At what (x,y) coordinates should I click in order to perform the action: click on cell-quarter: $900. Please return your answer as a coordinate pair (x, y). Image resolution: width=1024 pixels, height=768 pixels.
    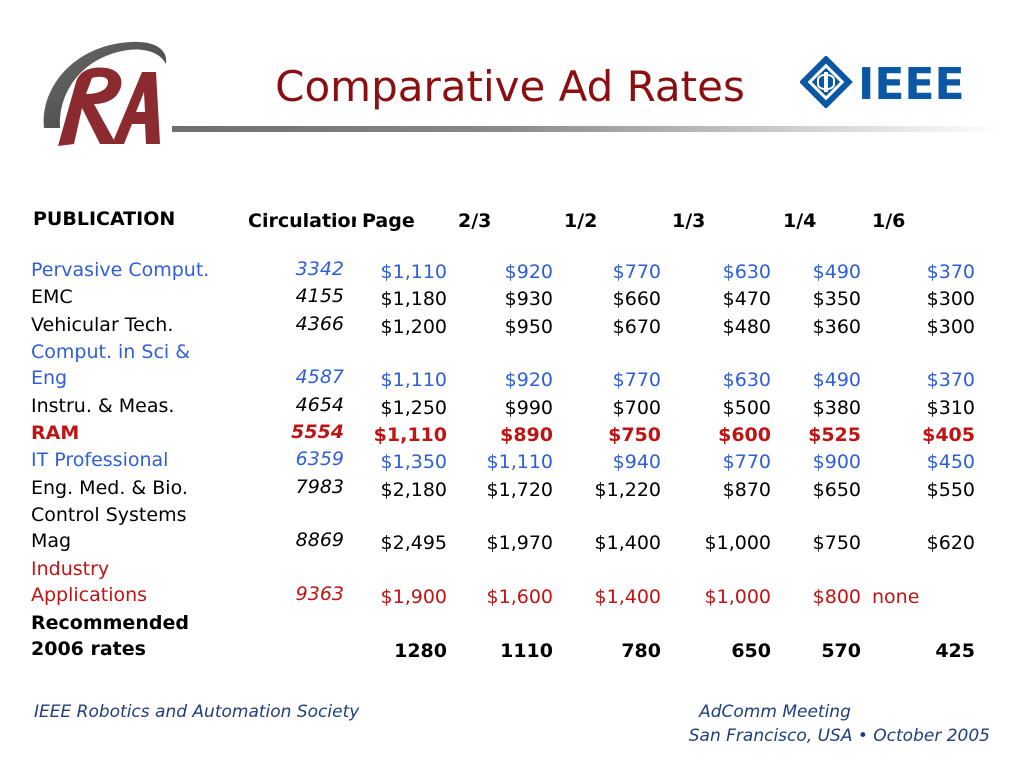
    Looking at the image, I should click on (836, 462).